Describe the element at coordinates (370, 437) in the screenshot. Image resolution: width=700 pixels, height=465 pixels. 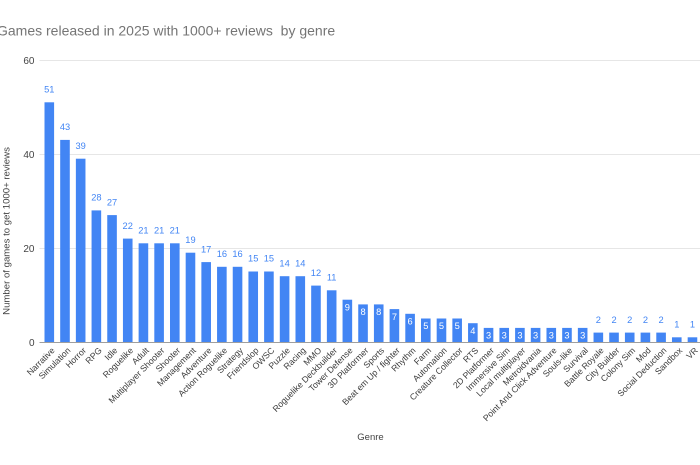
I see `svg-text: Genre` at that location.